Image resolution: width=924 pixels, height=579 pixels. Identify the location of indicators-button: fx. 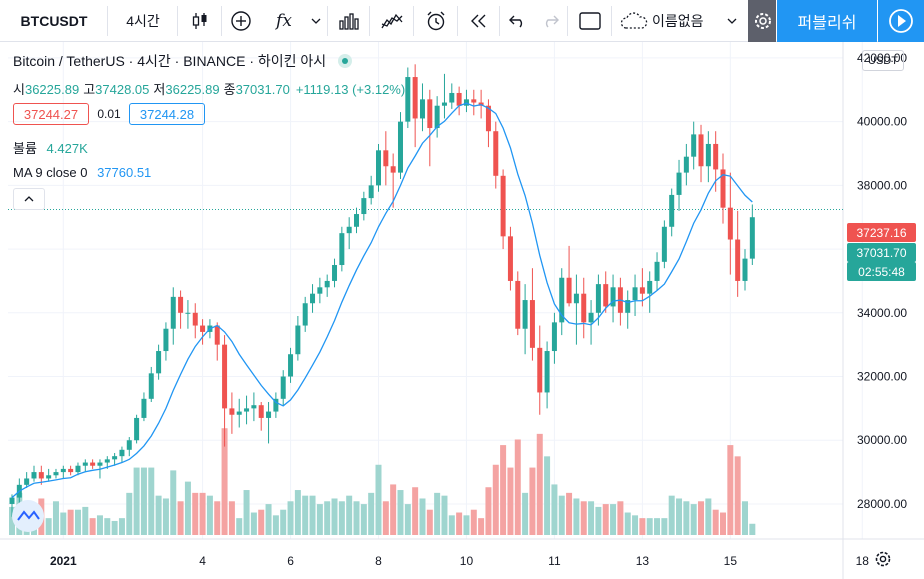
(284, 21).